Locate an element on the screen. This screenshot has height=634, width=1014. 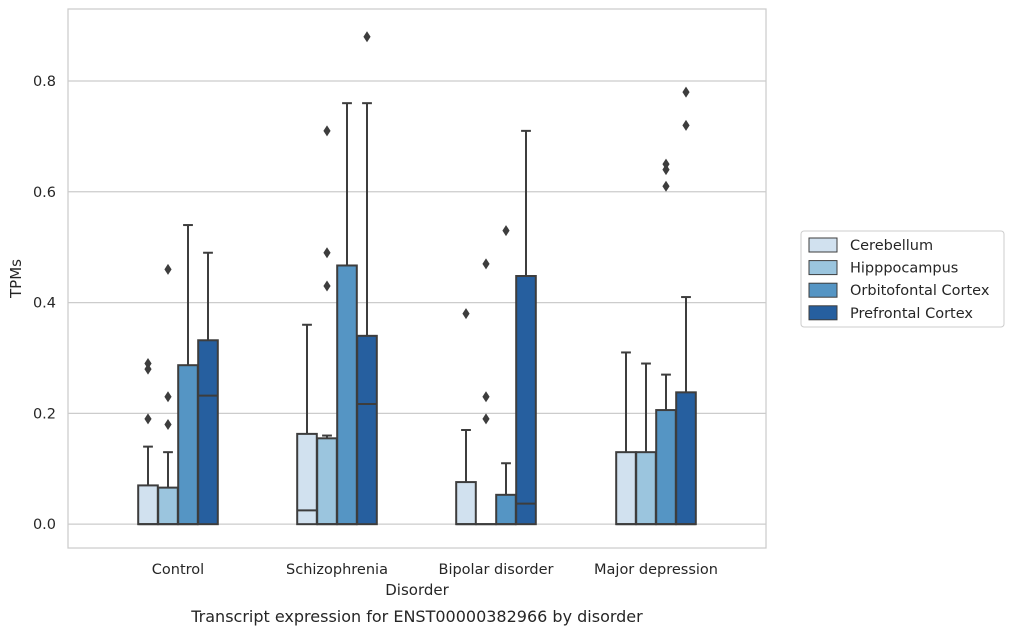
legend-label: Prefrontal Cortex is located at coordinates (911, 314).